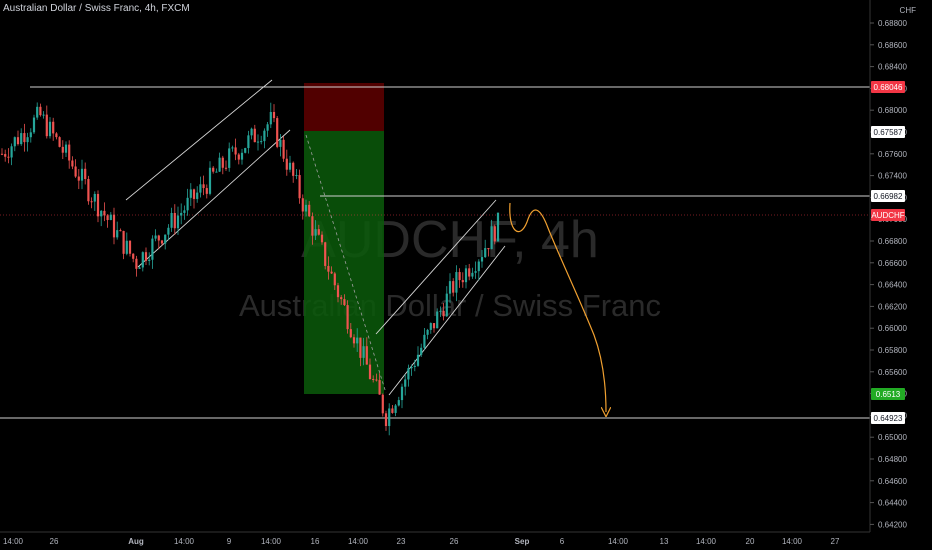 This screenshot has height=550, width=932. Describe the element at coordinates (835, 541) in the screenshot. I see `time-tick-label: 27` at that location.